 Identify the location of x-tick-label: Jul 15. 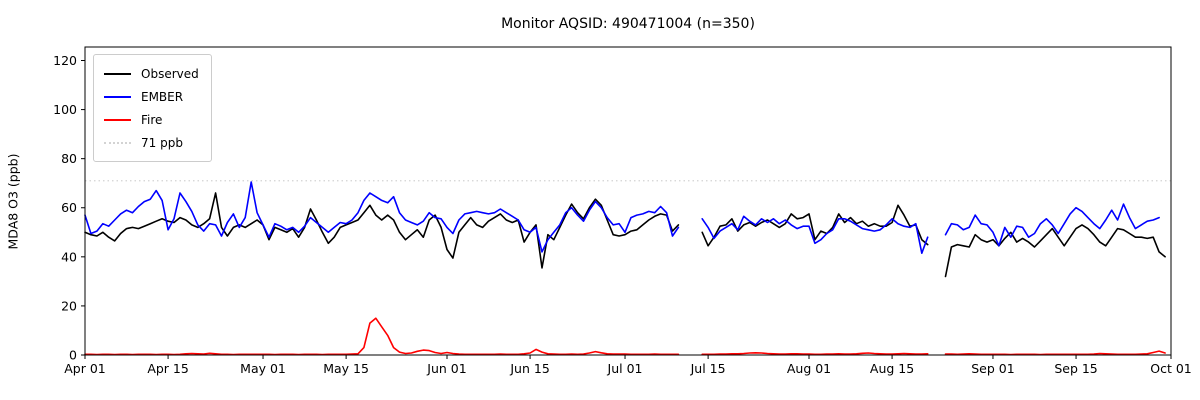
(708, 368).